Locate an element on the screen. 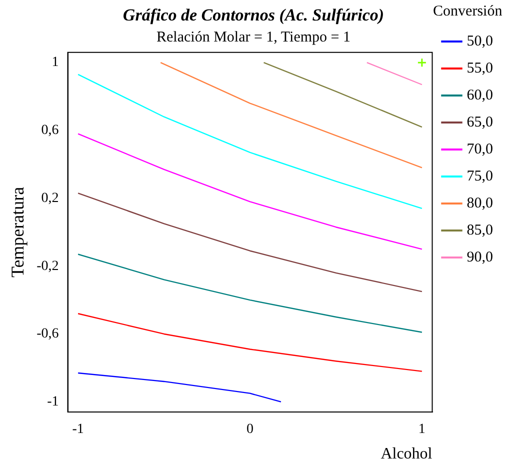  chart-subtitle: Relación Molar = 1, Tiempo = 1 is located at coordinates (253, 37).